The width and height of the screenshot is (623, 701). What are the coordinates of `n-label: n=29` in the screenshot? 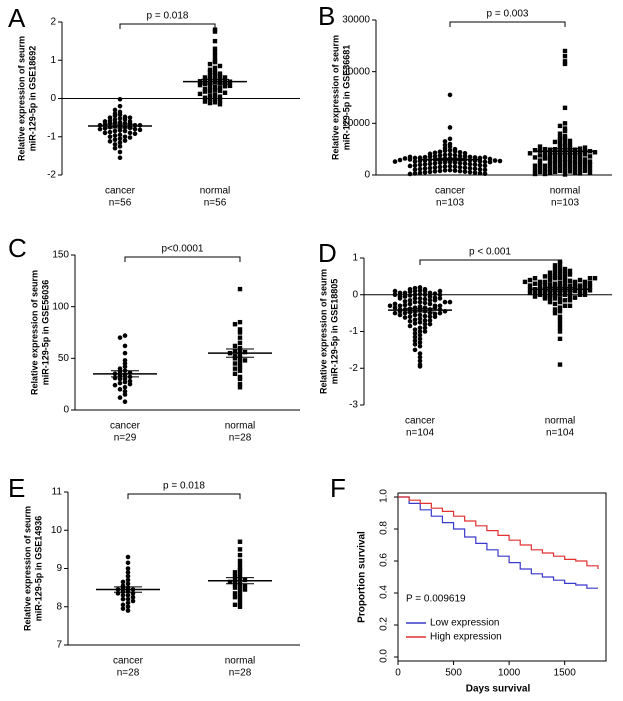 It's located at (125, 438).